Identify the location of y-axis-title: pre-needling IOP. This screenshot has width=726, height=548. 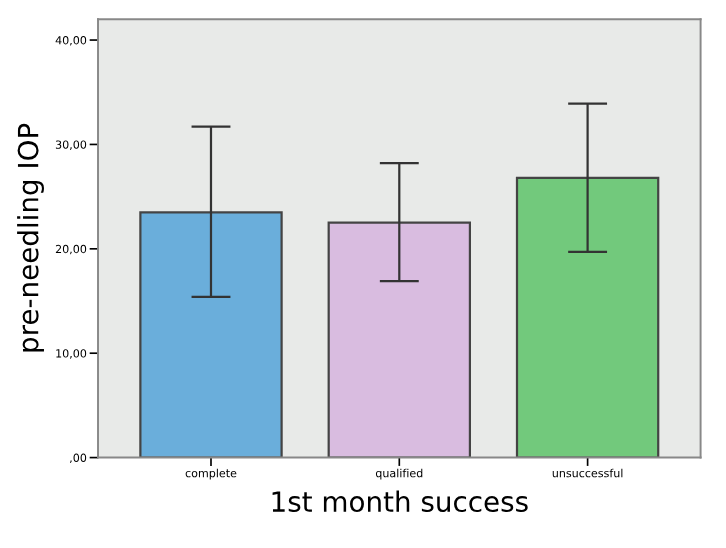
(30, 237).